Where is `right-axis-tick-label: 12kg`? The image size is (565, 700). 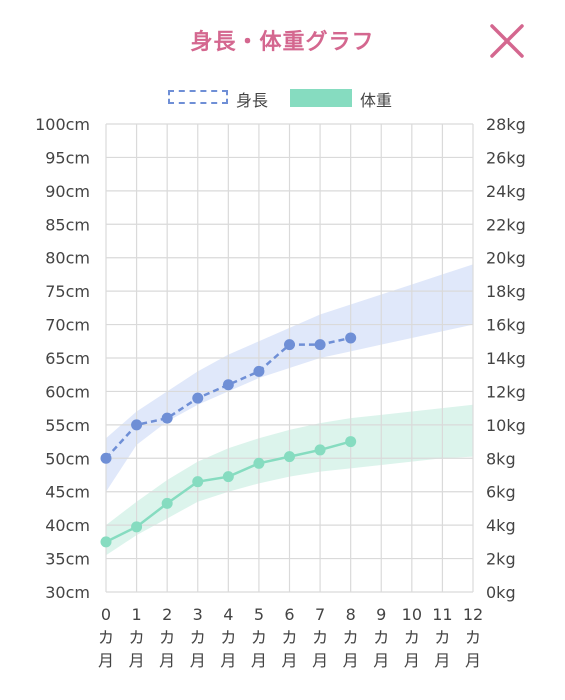
right-axis-tick-label: 12kg is located at coordinates (506, 391).